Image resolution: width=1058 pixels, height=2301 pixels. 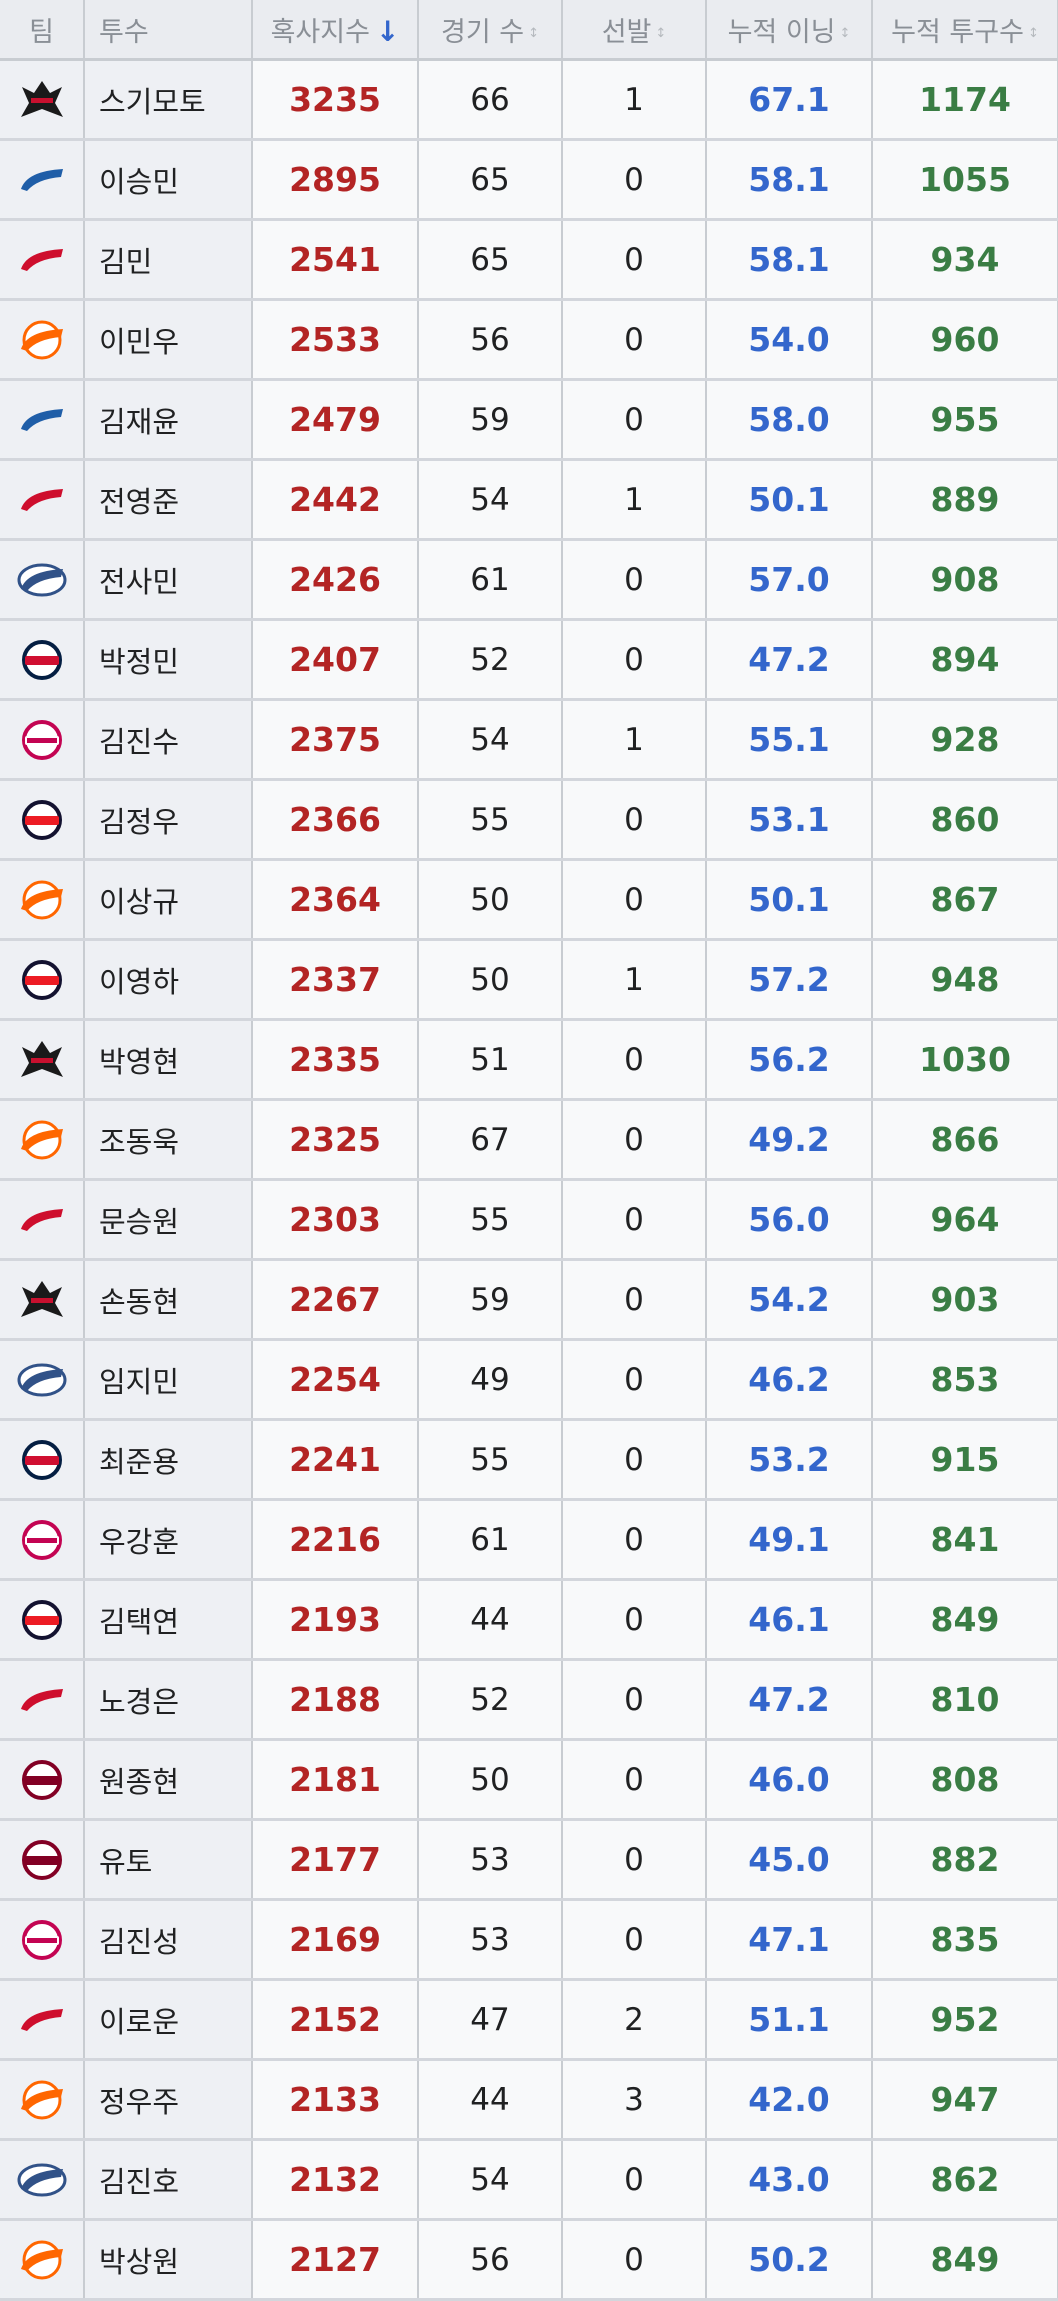 What do you see at coordinates (168, 820) in the screenshot?
I see `pitcher-name: 김정우` at bounding box center [168, 820].